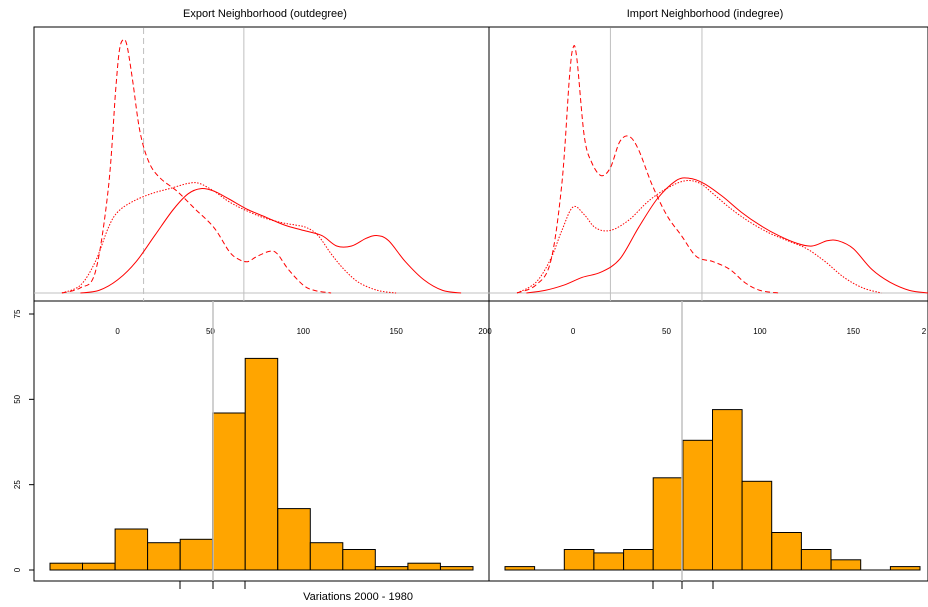 This screenshot has width=928, height=607. I want to click on y-tick-label: 50, so click(17, 398).